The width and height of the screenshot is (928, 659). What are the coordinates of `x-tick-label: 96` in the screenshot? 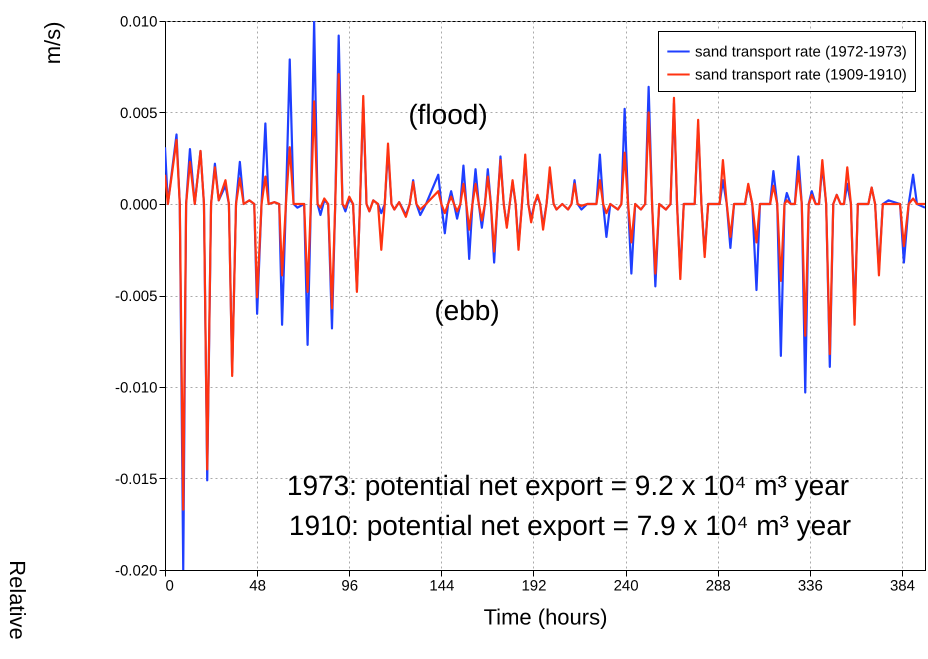 It's located at (349, 586).